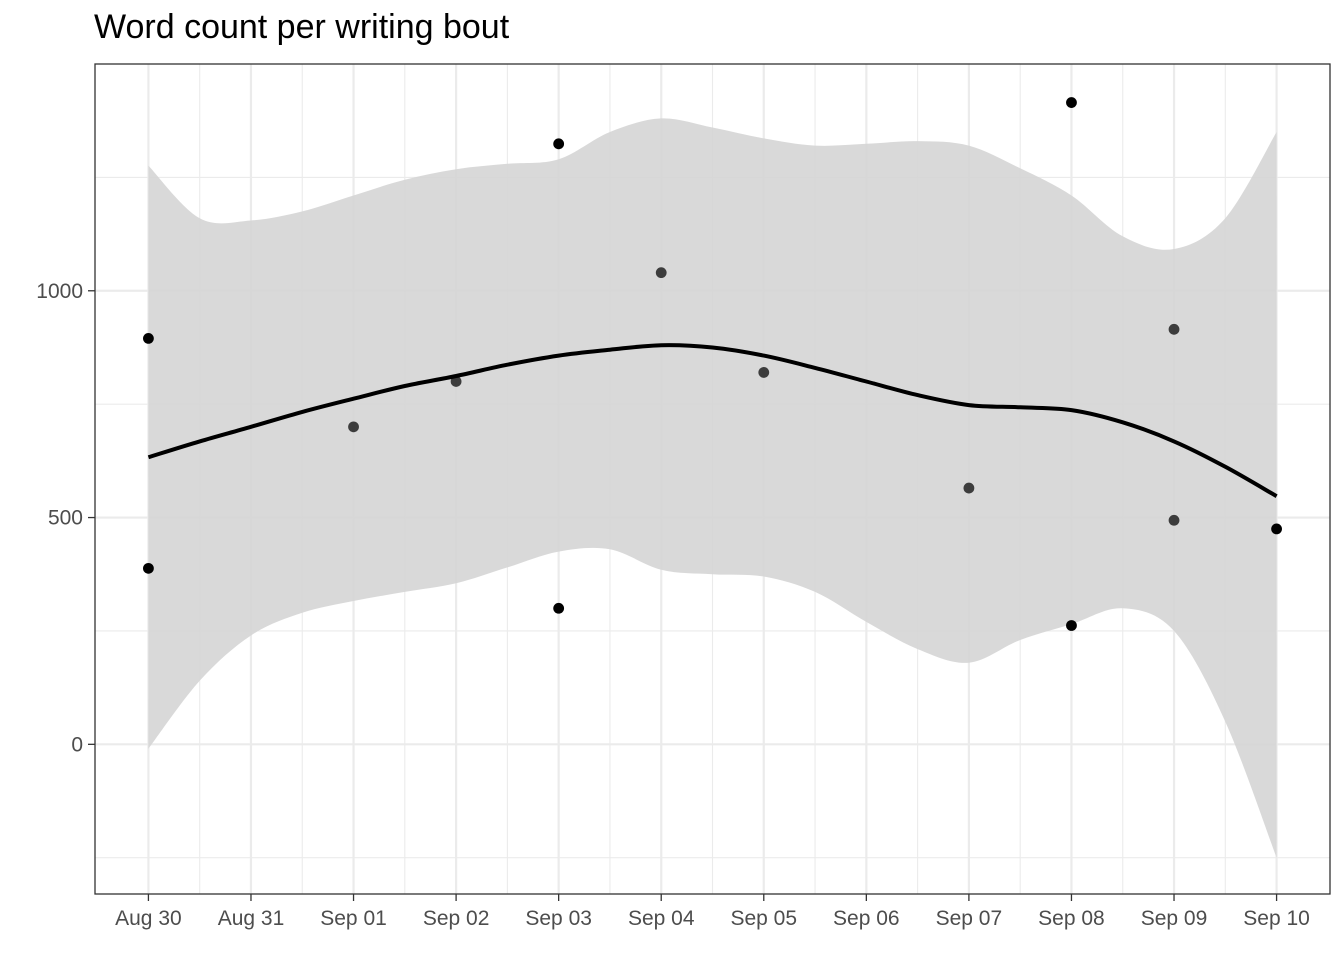 Image resolution: width=1344 pixels, height=960 pixels. I want to click on smooth-line, so click(712, 420).